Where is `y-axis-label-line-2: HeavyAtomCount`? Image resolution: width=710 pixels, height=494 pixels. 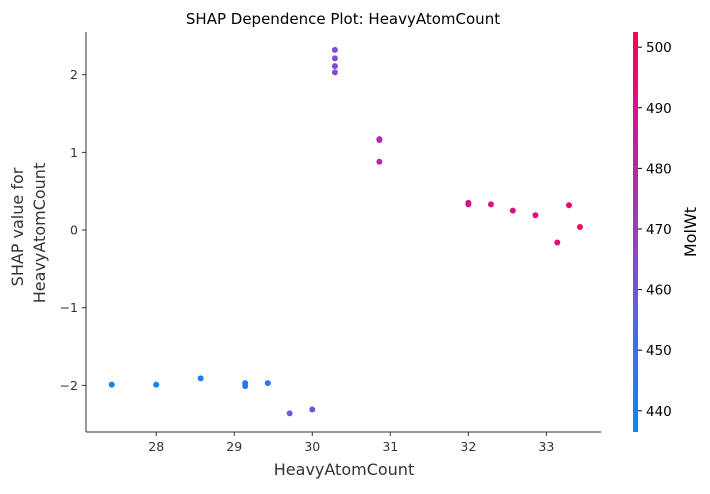 y-axis-label-line-2: HeavyAtomCount is located at coordinates (39, 233).